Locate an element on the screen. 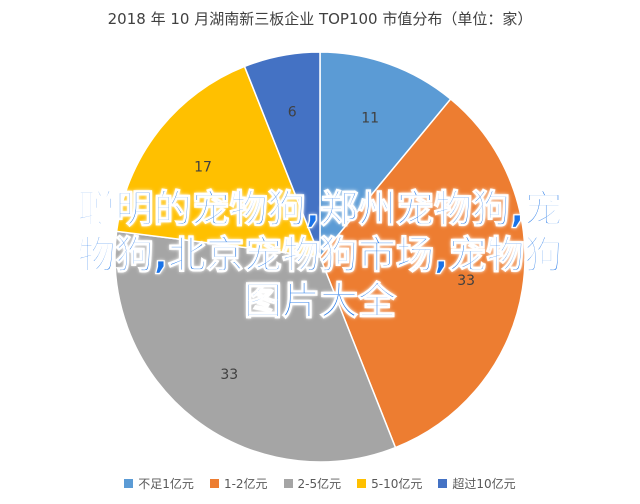 This screenshot has width=640, height=504. pie-data-label-5: 6 is located at coordinates (292, 113).